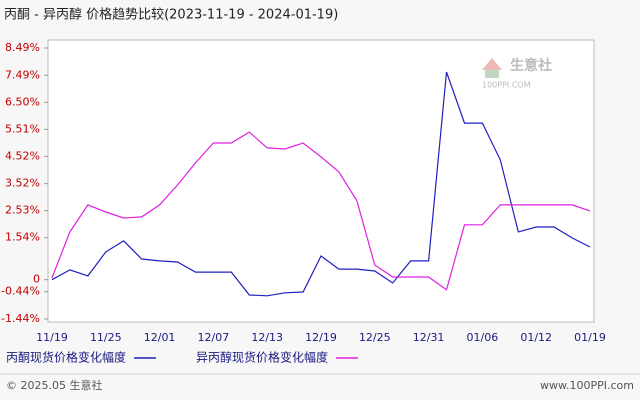 The height and width of the screenshot is (400, 640). Describe the element at coordinates (22, 128) in the screenshot. I see `y-tick-label: 5.51%` at that location.